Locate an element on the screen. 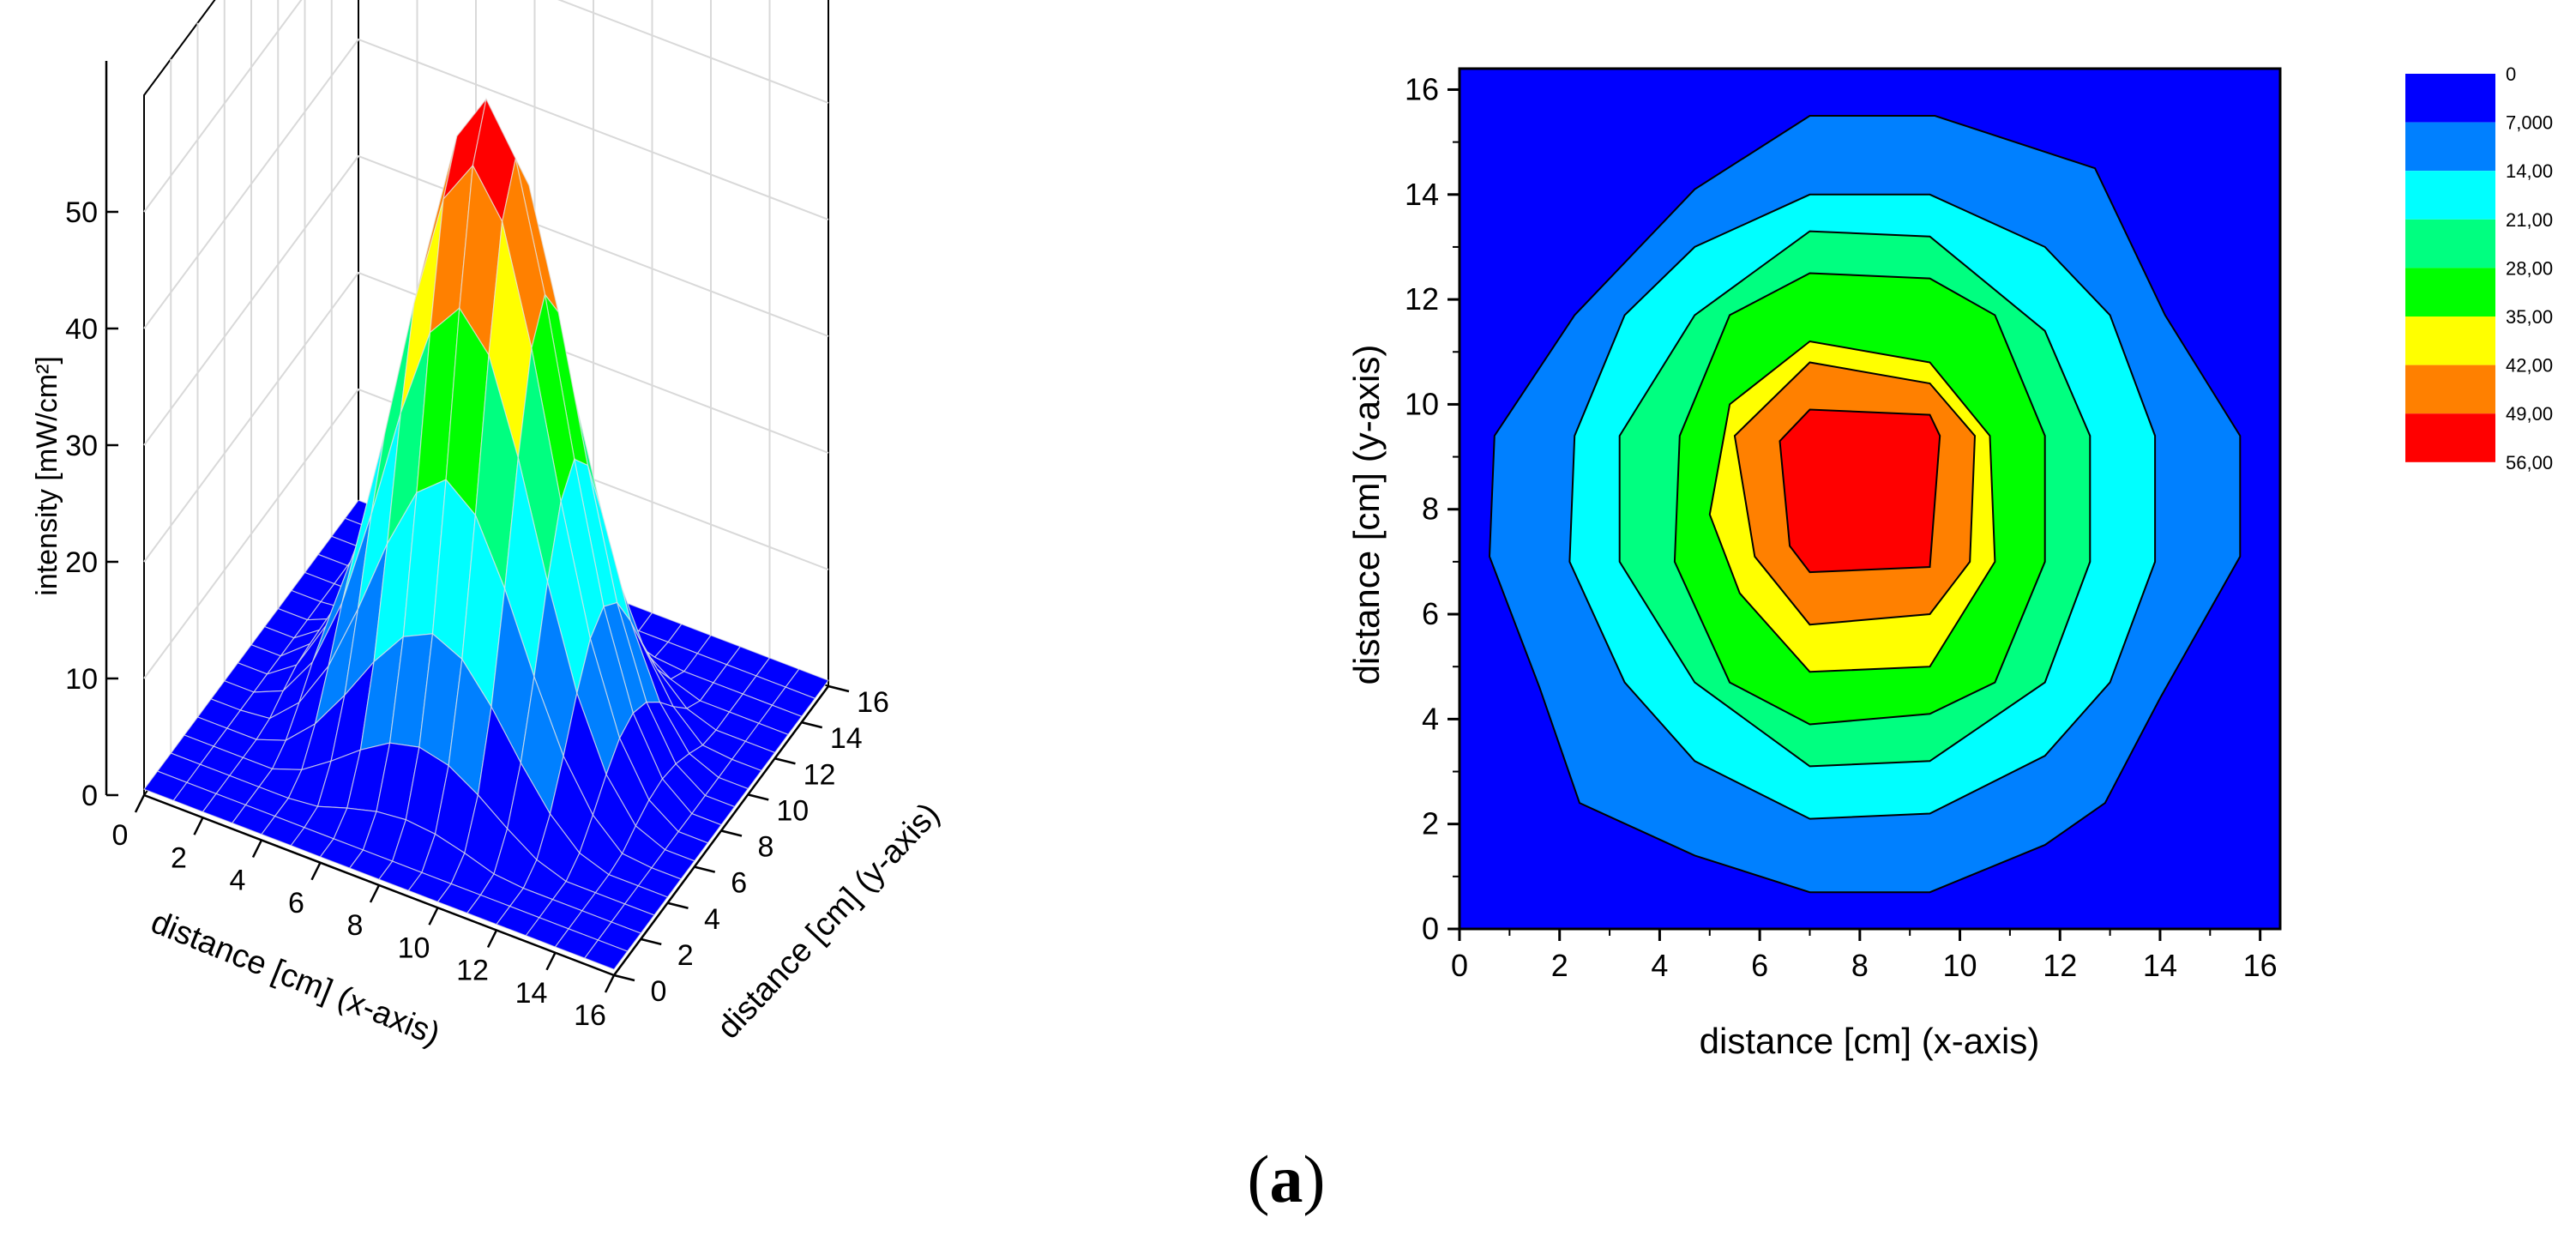  surface-z-tick-label: 40 is located at coordinates (81, 329).